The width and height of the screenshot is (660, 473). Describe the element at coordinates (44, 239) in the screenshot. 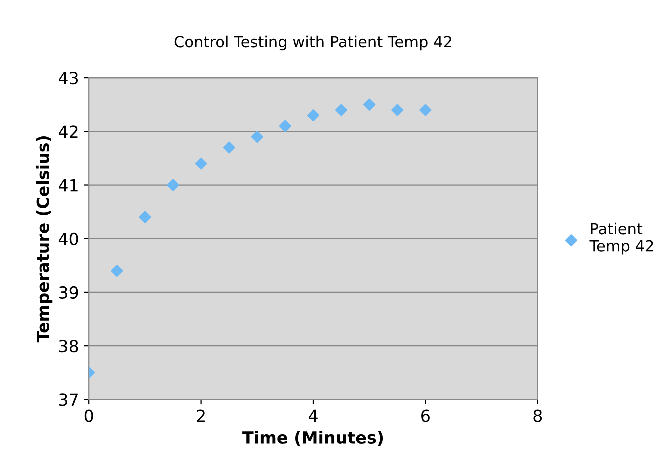

I see `y-axis-title: Temperature (Celsius)` at that location.